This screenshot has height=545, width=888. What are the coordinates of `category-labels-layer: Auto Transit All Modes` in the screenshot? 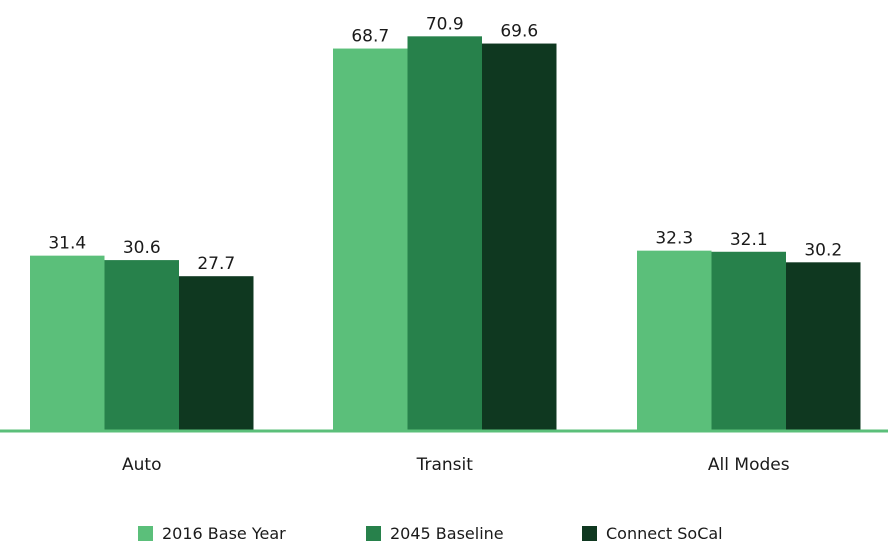 It's located at (456, 465).